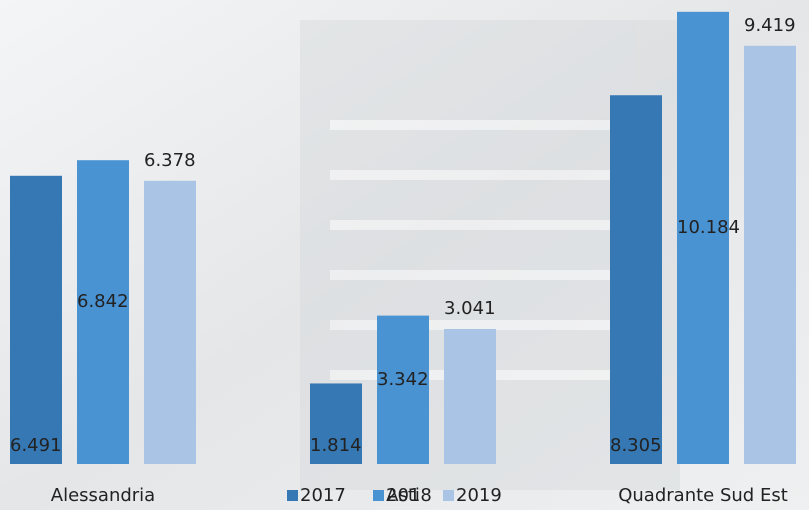 Image resolution: width=809 pixels, height=510 pixels. Describe the element at coordinates (479, 495) in the screenshot. I see `legend-label: 2019` at that location.